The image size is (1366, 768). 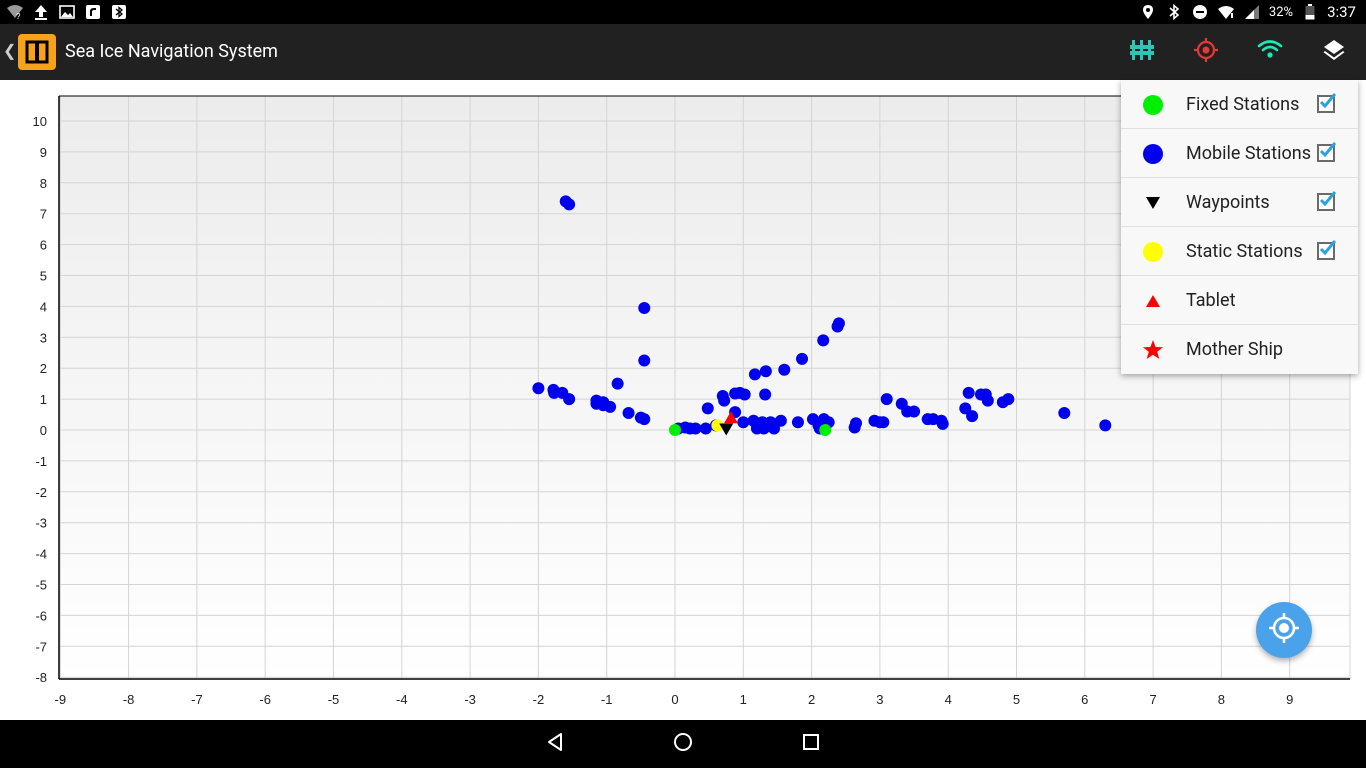 I want to click on legend-item-fixed-stations: Fixed Stations, so click(x=1239, y=104).